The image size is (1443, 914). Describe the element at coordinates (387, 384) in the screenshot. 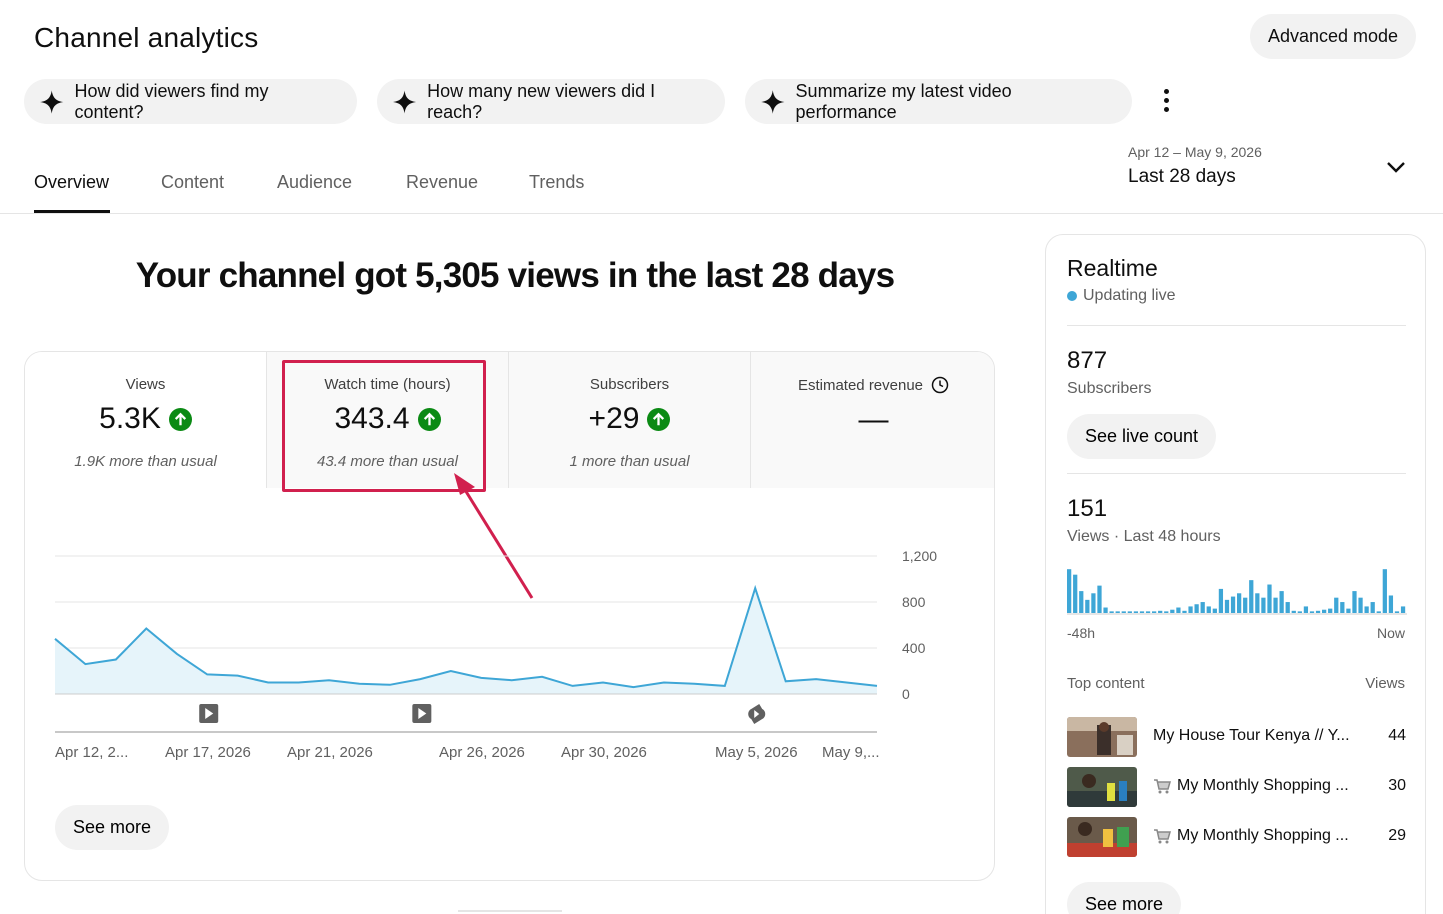

I see `metric-label: Watch time (hours)` at that location.